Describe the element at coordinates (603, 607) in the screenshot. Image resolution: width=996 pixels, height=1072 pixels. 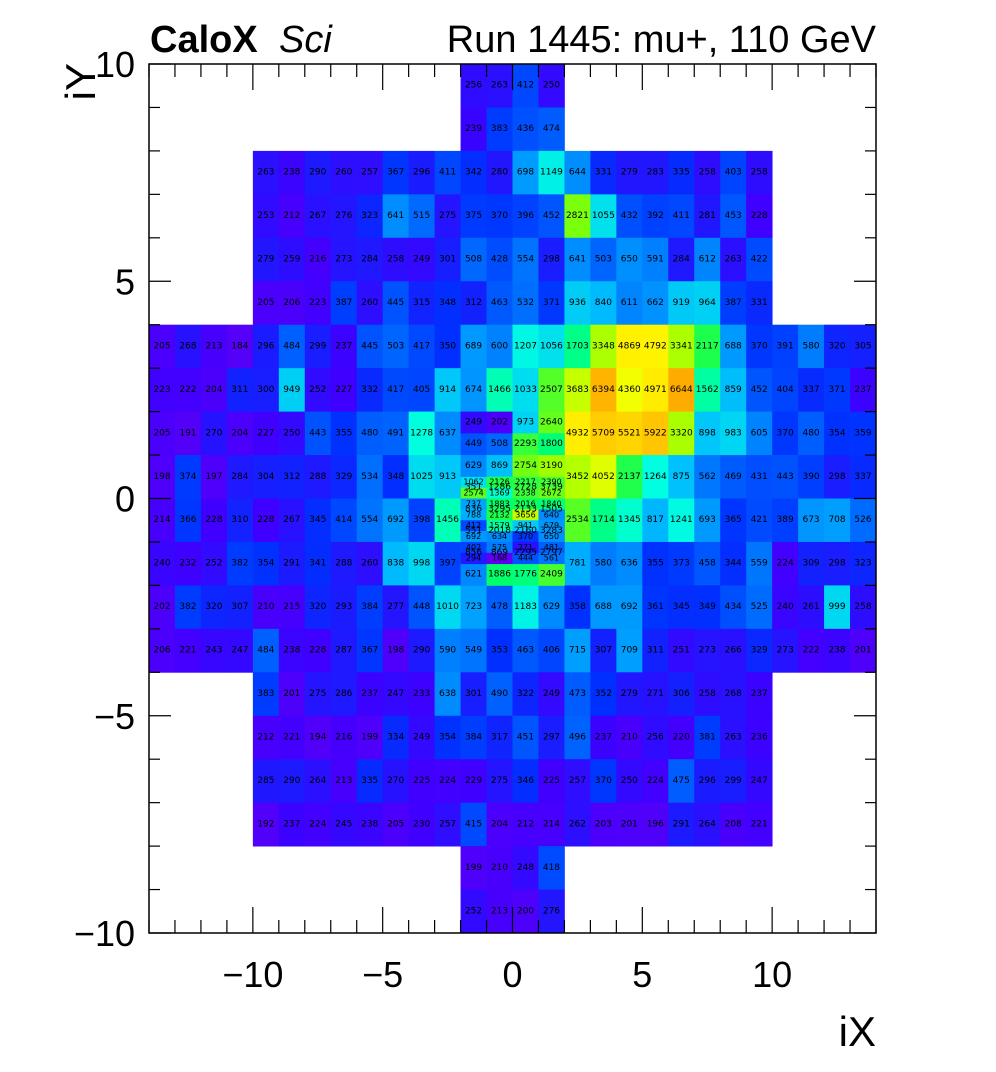
I see `cell-value-label: 688` at that location.